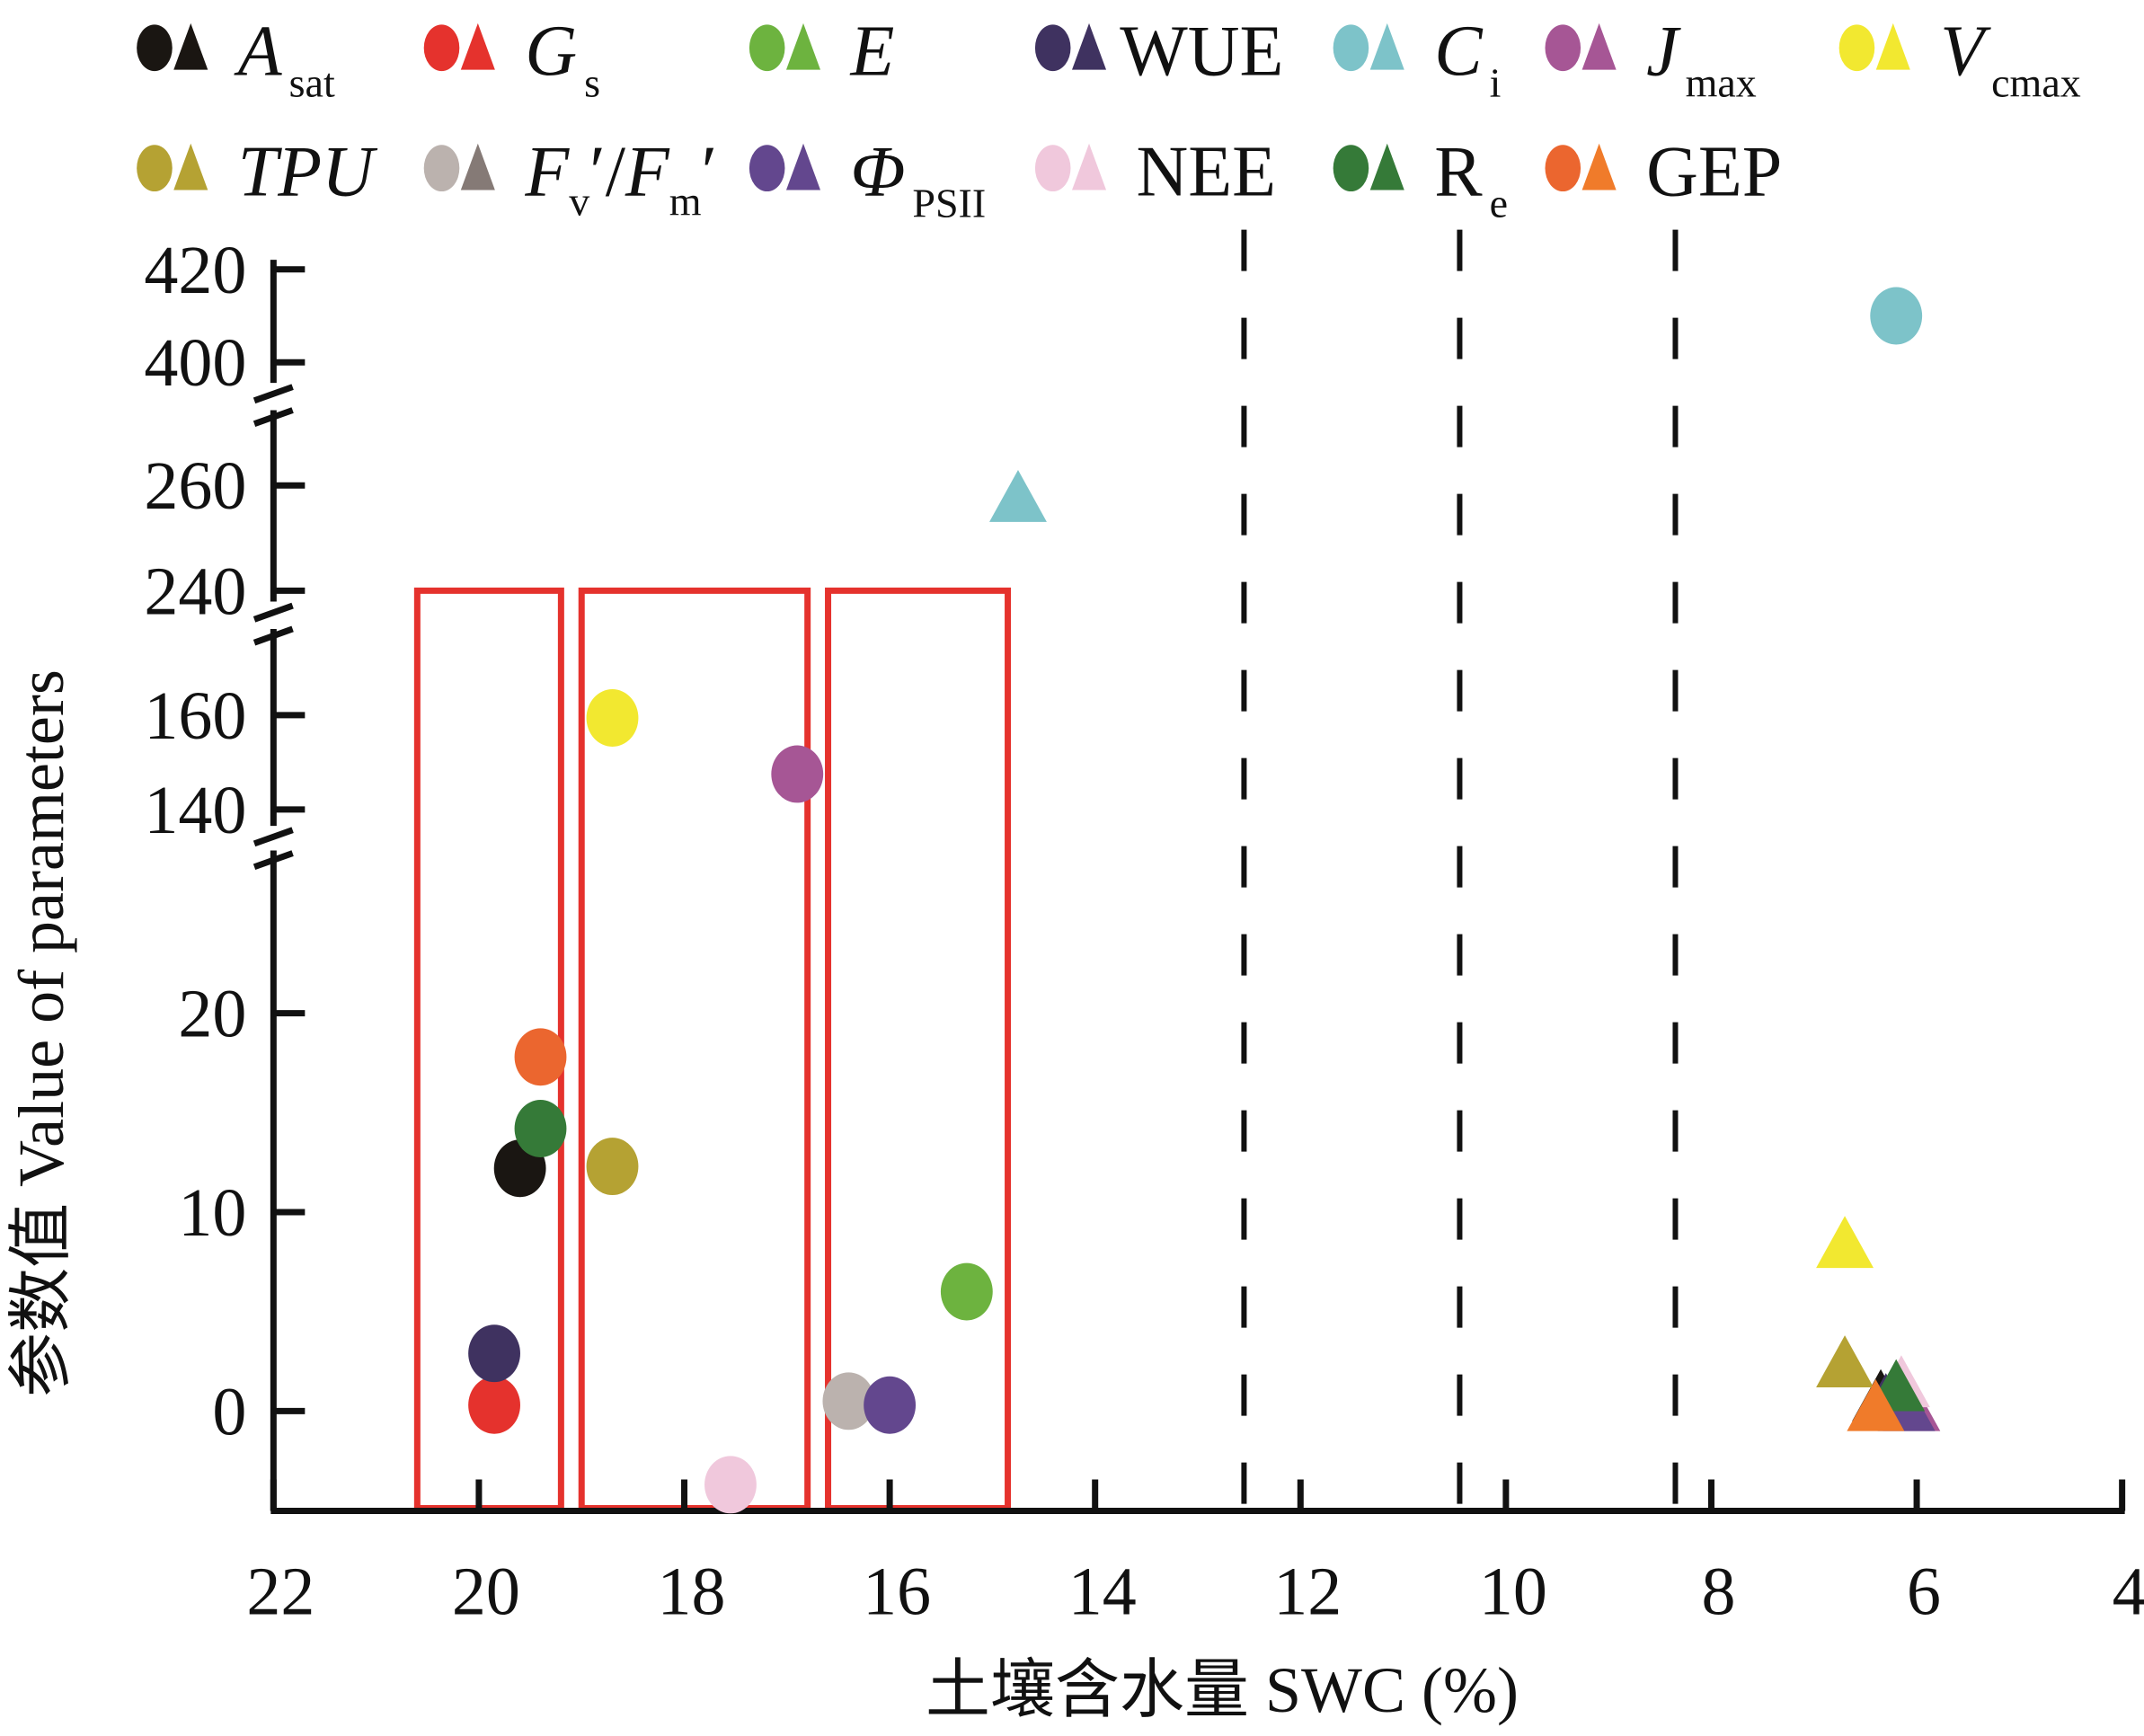 This screenshot has height=1736, width=2144. What do you see at coordinates (1845, 1361) in the screenshot?
I see `triangle-point-TPU` at bounding box center [1845, 1361].